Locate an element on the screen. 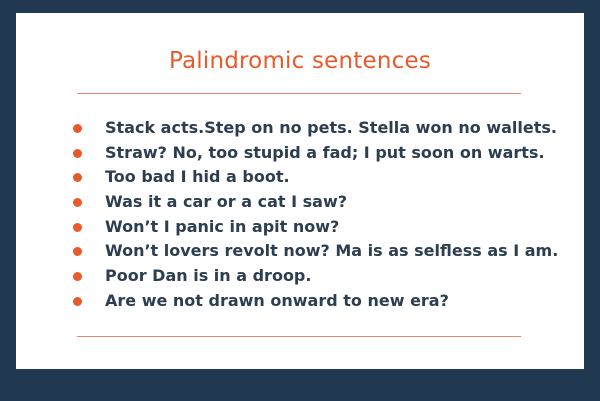 Image resolution: width=600 pixels, height=401 pixels. sentence-text: Too bad I hid a boot. is located at coordinates (197, 177).